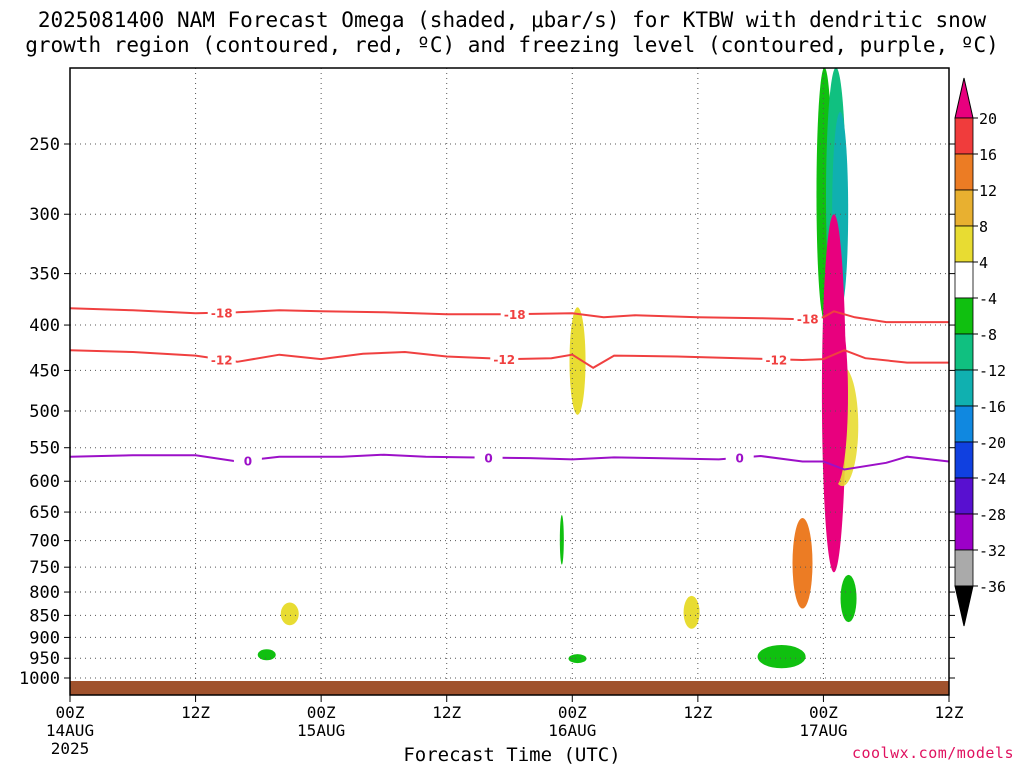  Describe the element at coordinates (823, 730) in the screenshot. I see `x-date-label-6: 17AUG` at that location.